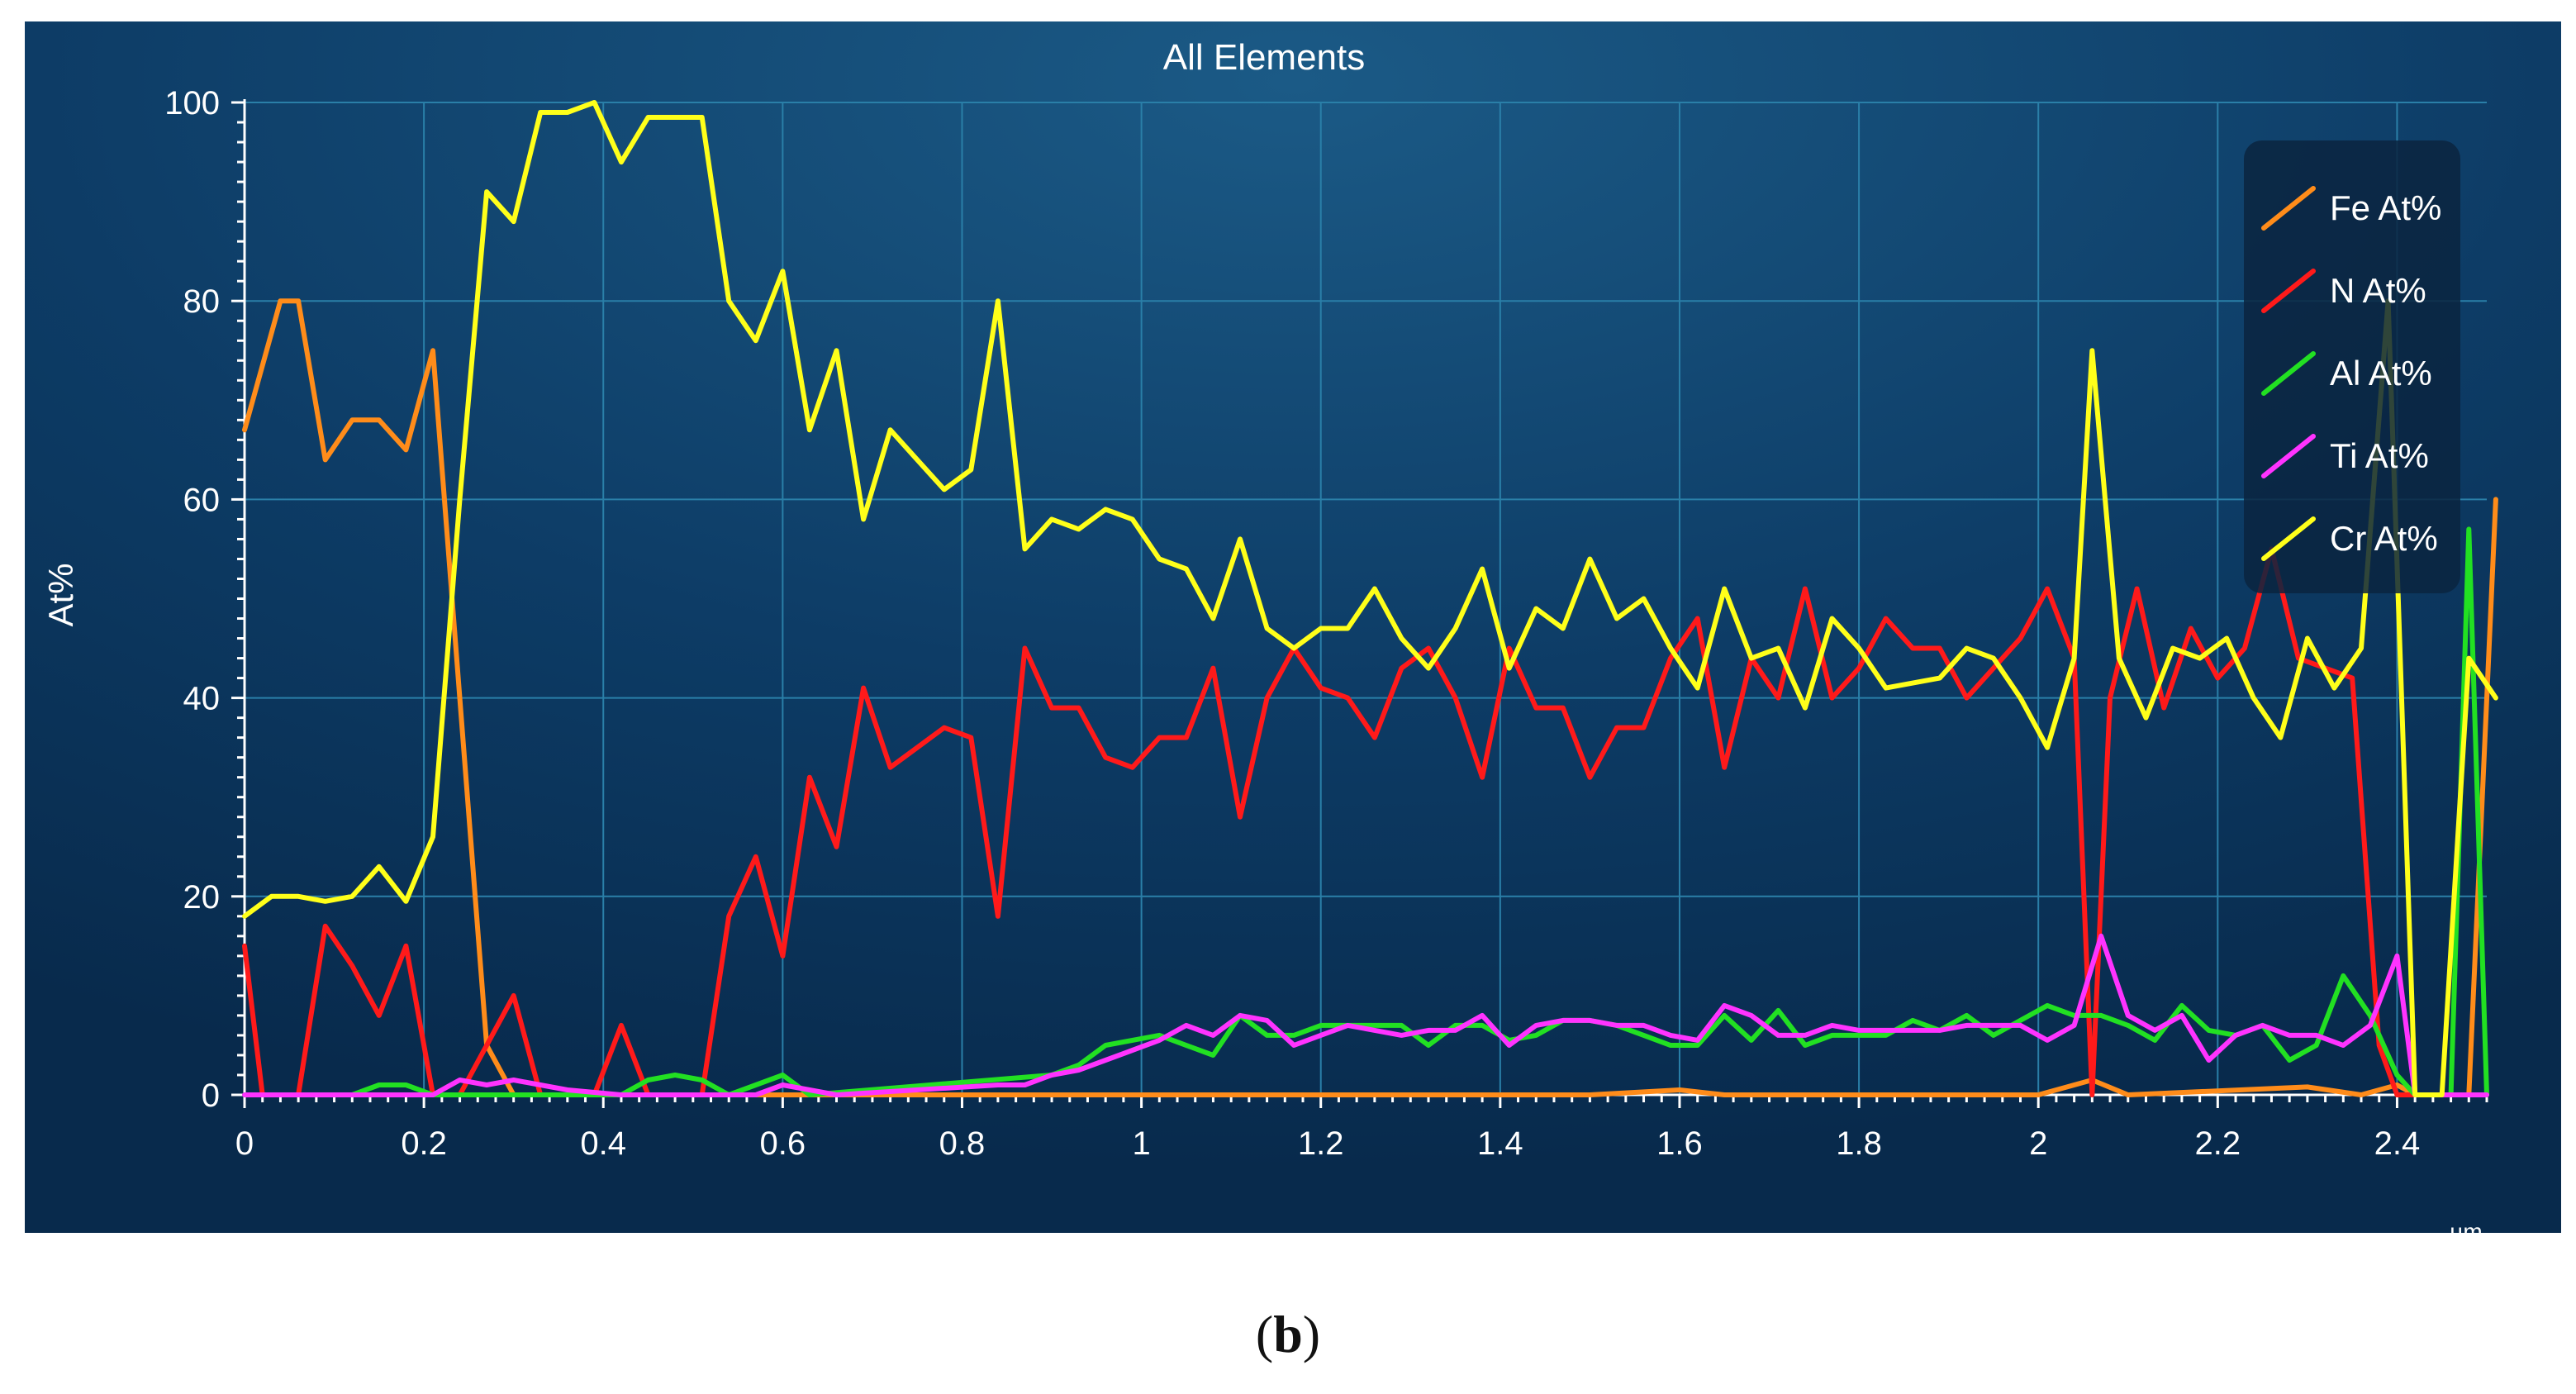 The image size is (2576, 1394). I want to click on x-tick-label: 0.6, so click(783, 1143).